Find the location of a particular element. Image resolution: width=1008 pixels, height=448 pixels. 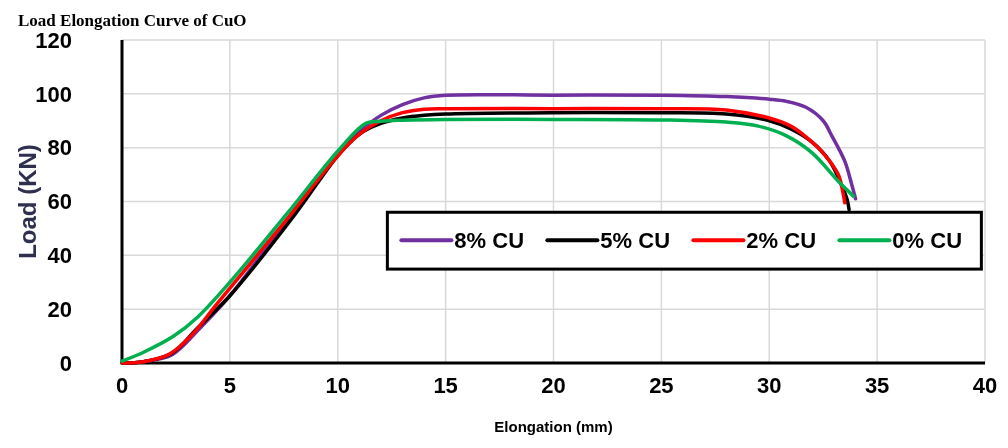

legend-label: 8% CU is located at coordinates (489, 240).